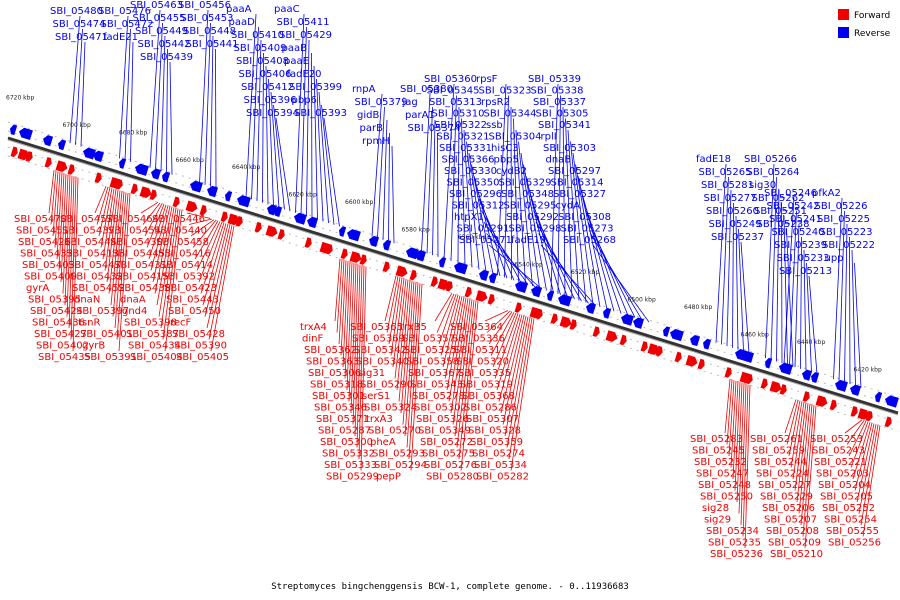 This screenshot has height=600, width=900. What do you see at coordinates (192, 300) in the screenshot?
I see `forward-gene-label: SBI_05443` at bounding box center [192, 300].